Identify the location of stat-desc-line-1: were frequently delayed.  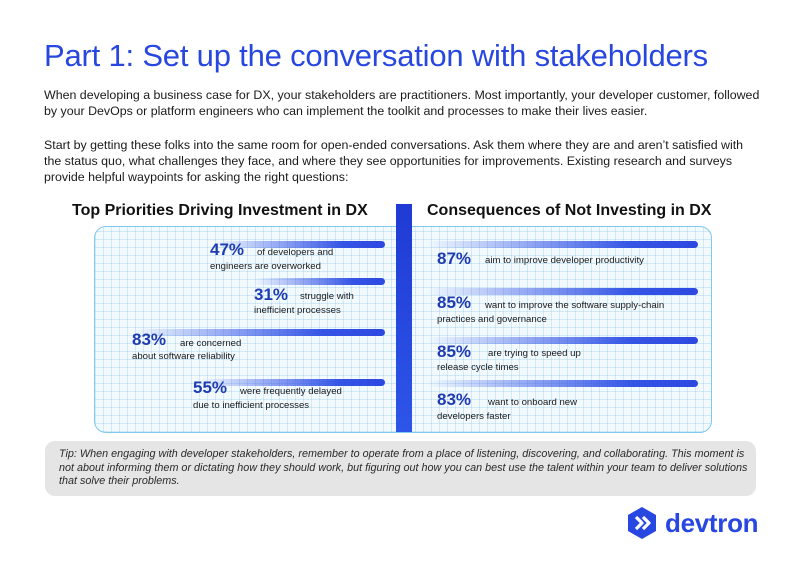
(291, 391).